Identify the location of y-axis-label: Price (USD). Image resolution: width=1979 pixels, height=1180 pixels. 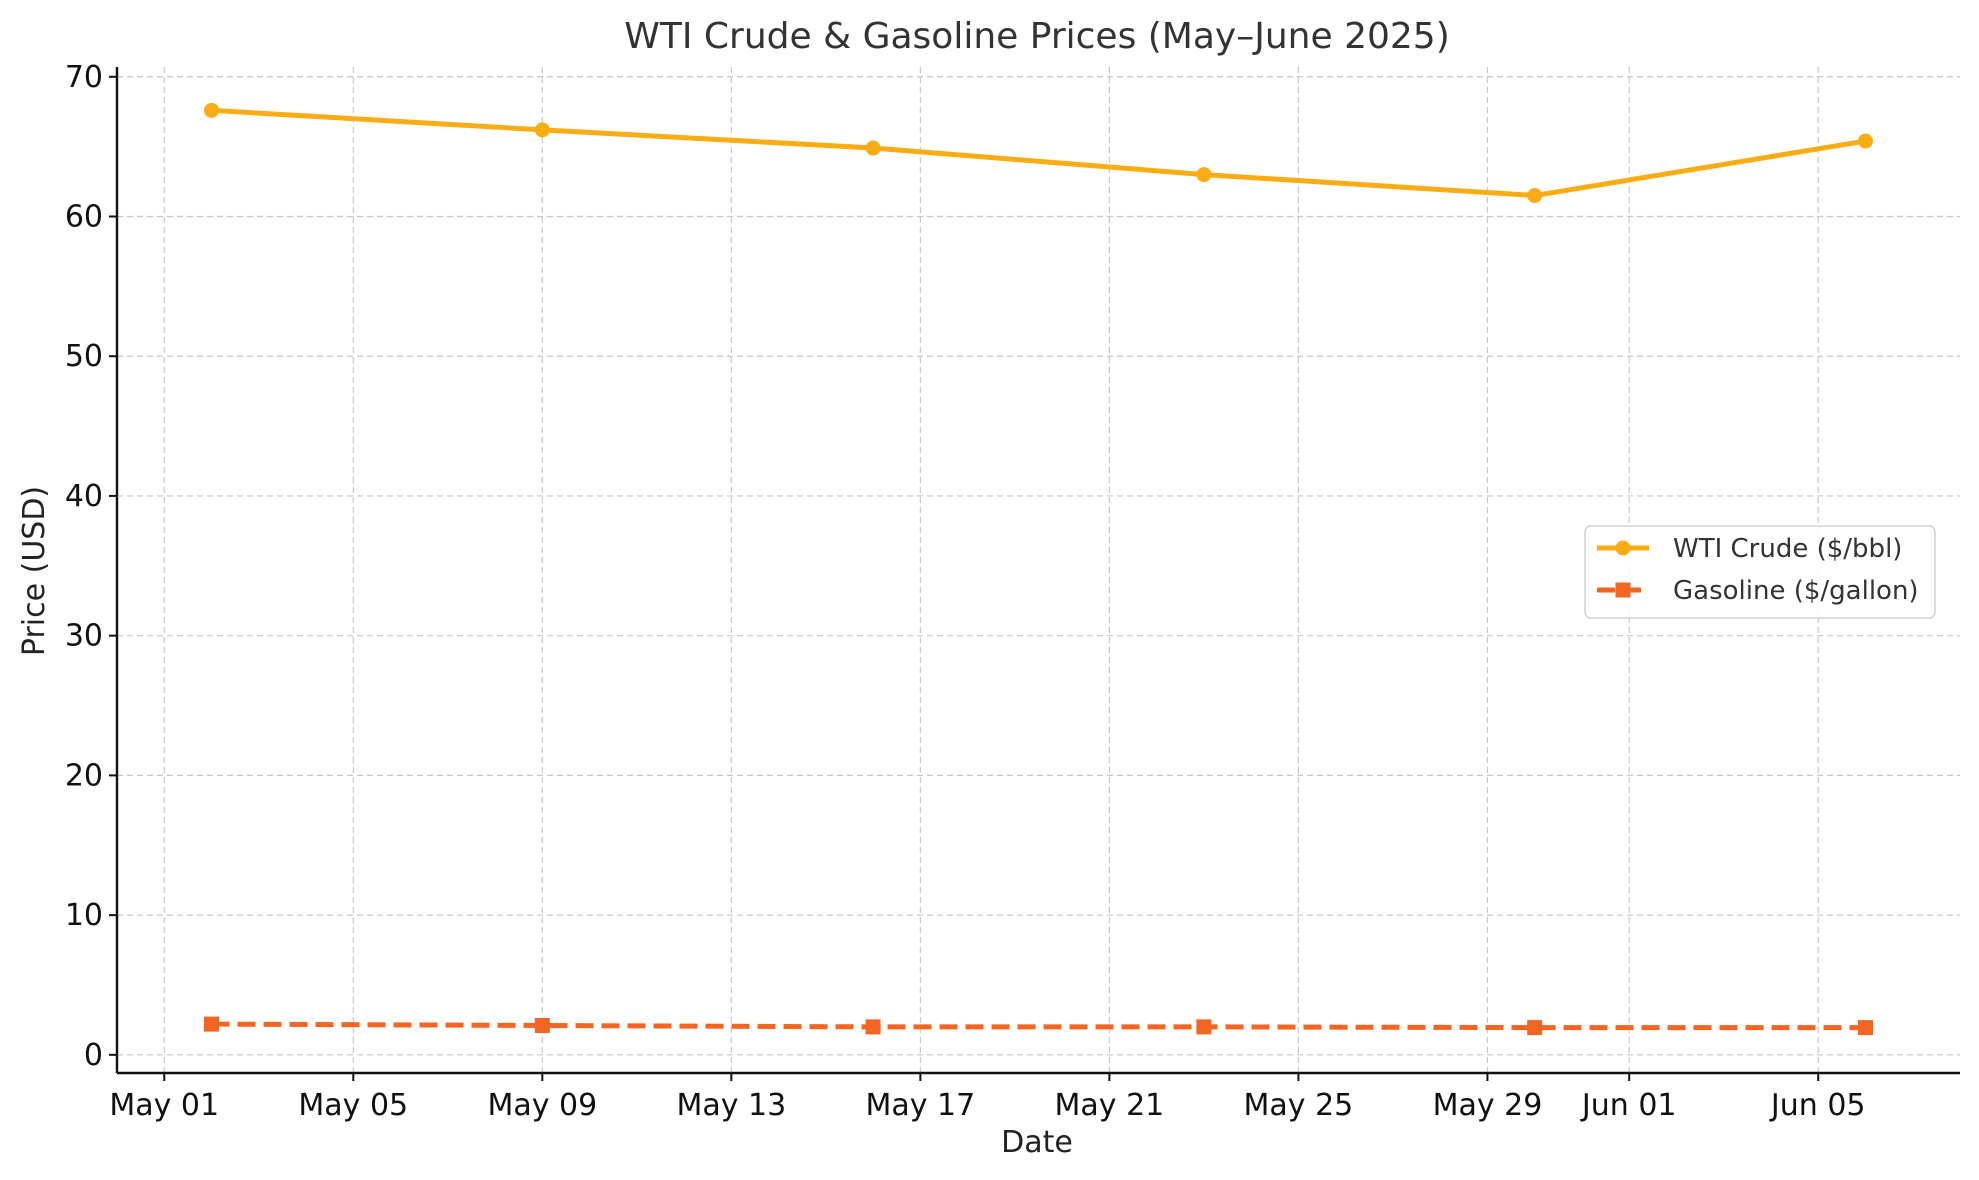
(34, 571).